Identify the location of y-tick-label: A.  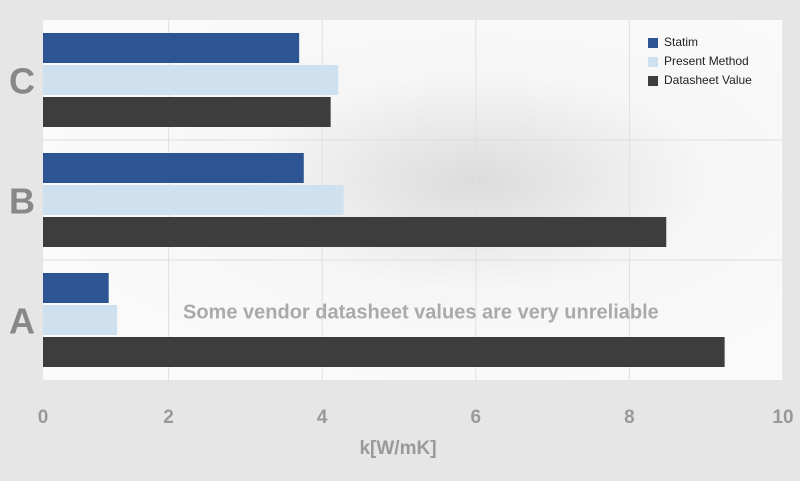
(22, 321).